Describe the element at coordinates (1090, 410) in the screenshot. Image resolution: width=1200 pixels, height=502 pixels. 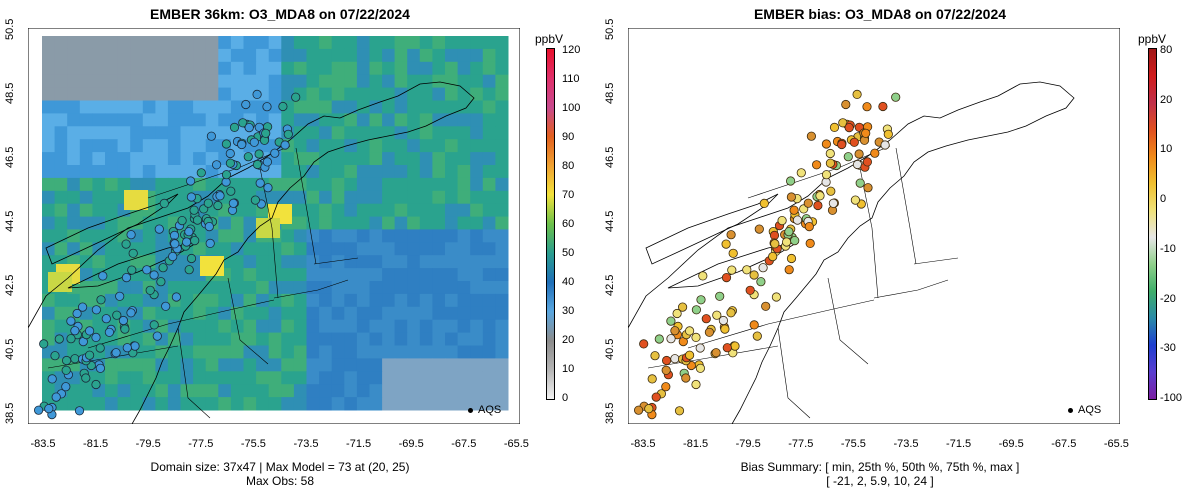
I see `legend-label: AQS` at that location.